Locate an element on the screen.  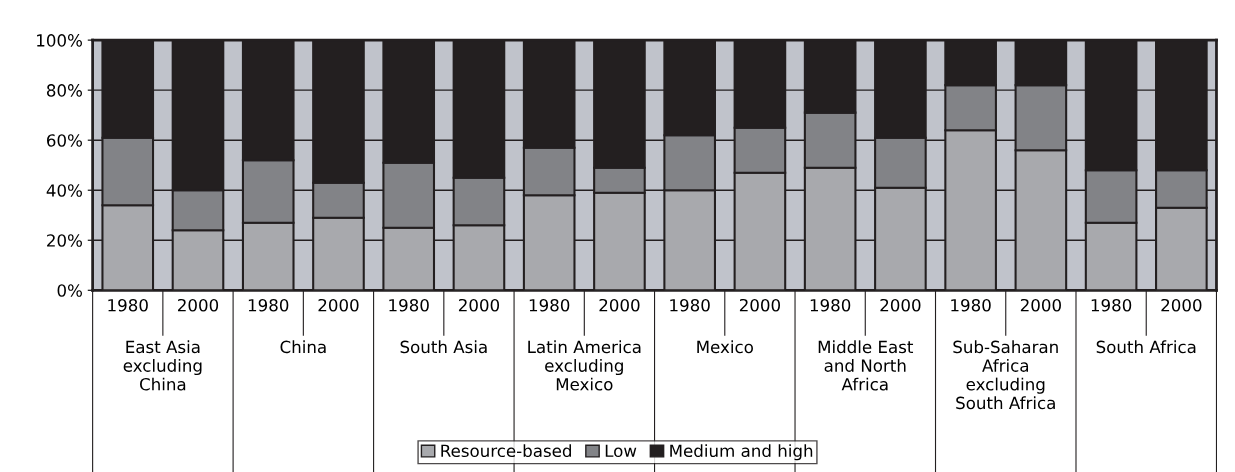
text: Latin America excluding Mexico is located at coordinates (584, 365).